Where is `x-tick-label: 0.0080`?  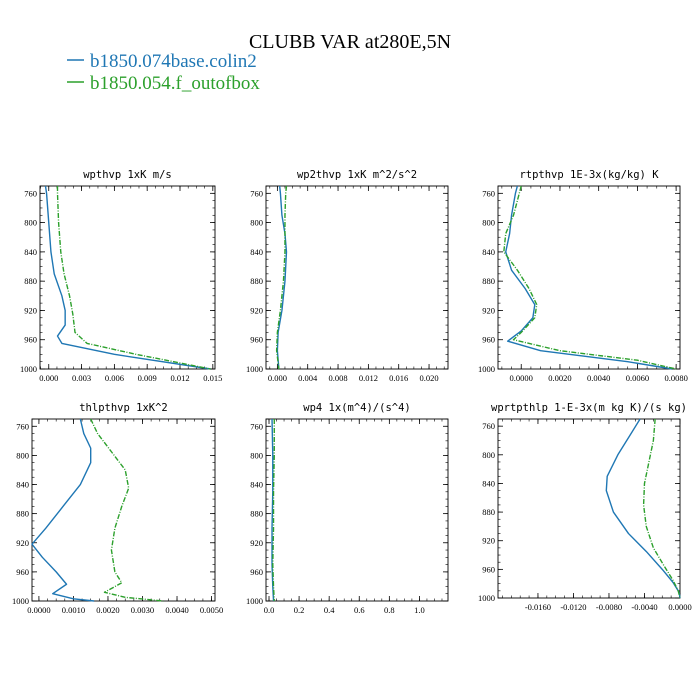 x-tick-label: 0.0080 is located at coordinates (675, 378).